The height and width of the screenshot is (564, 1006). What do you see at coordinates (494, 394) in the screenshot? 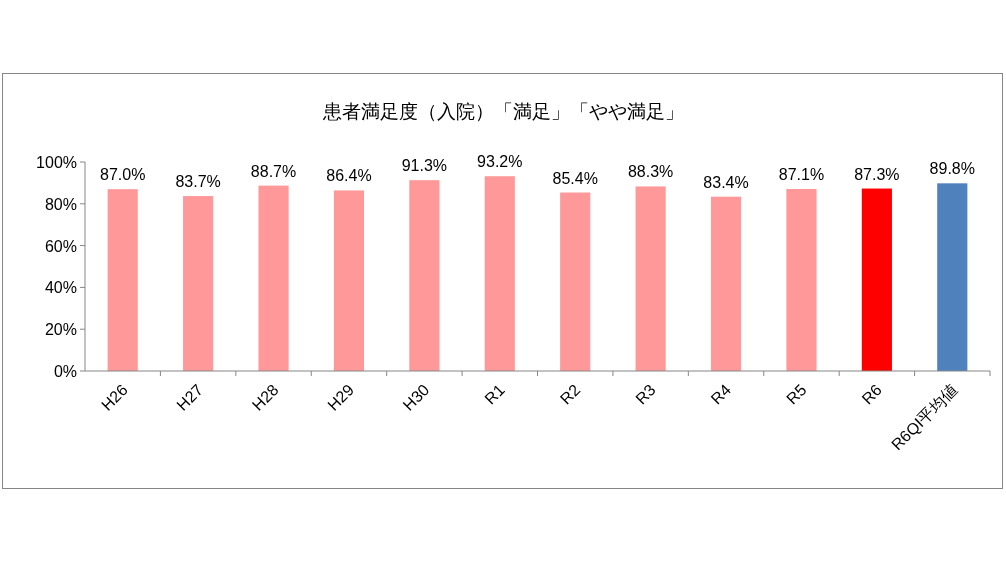
I see `x-tick-label: R1` at bounding box center [494, 394].